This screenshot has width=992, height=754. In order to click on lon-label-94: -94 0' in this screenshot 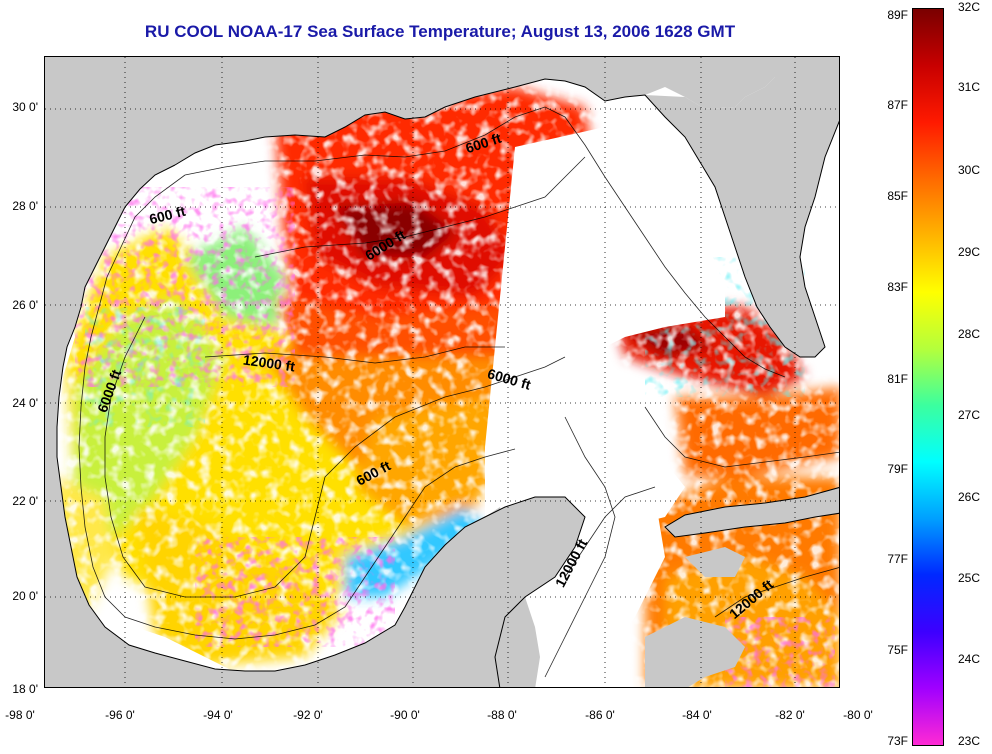, I will do `click(218, 715)`.